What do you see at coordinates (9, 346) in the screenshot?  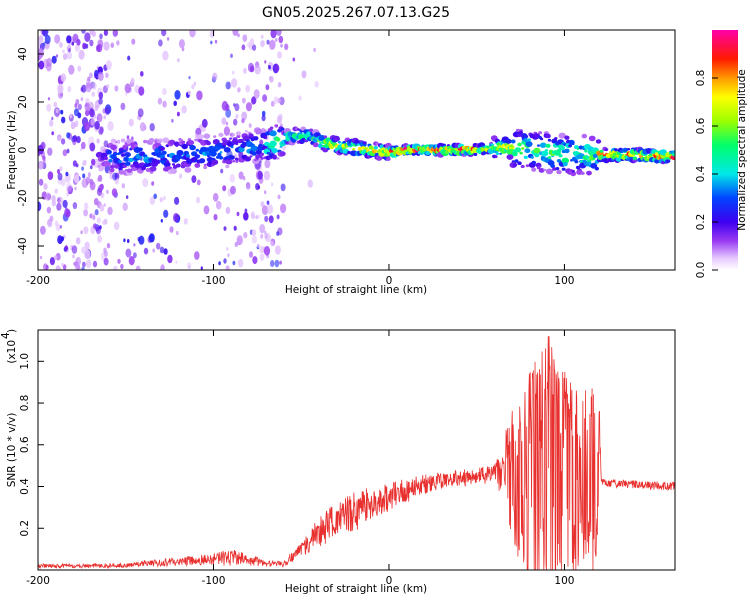 I see `snr-y-multiplier: (x10 4 )` at bounding box center [9, 346].